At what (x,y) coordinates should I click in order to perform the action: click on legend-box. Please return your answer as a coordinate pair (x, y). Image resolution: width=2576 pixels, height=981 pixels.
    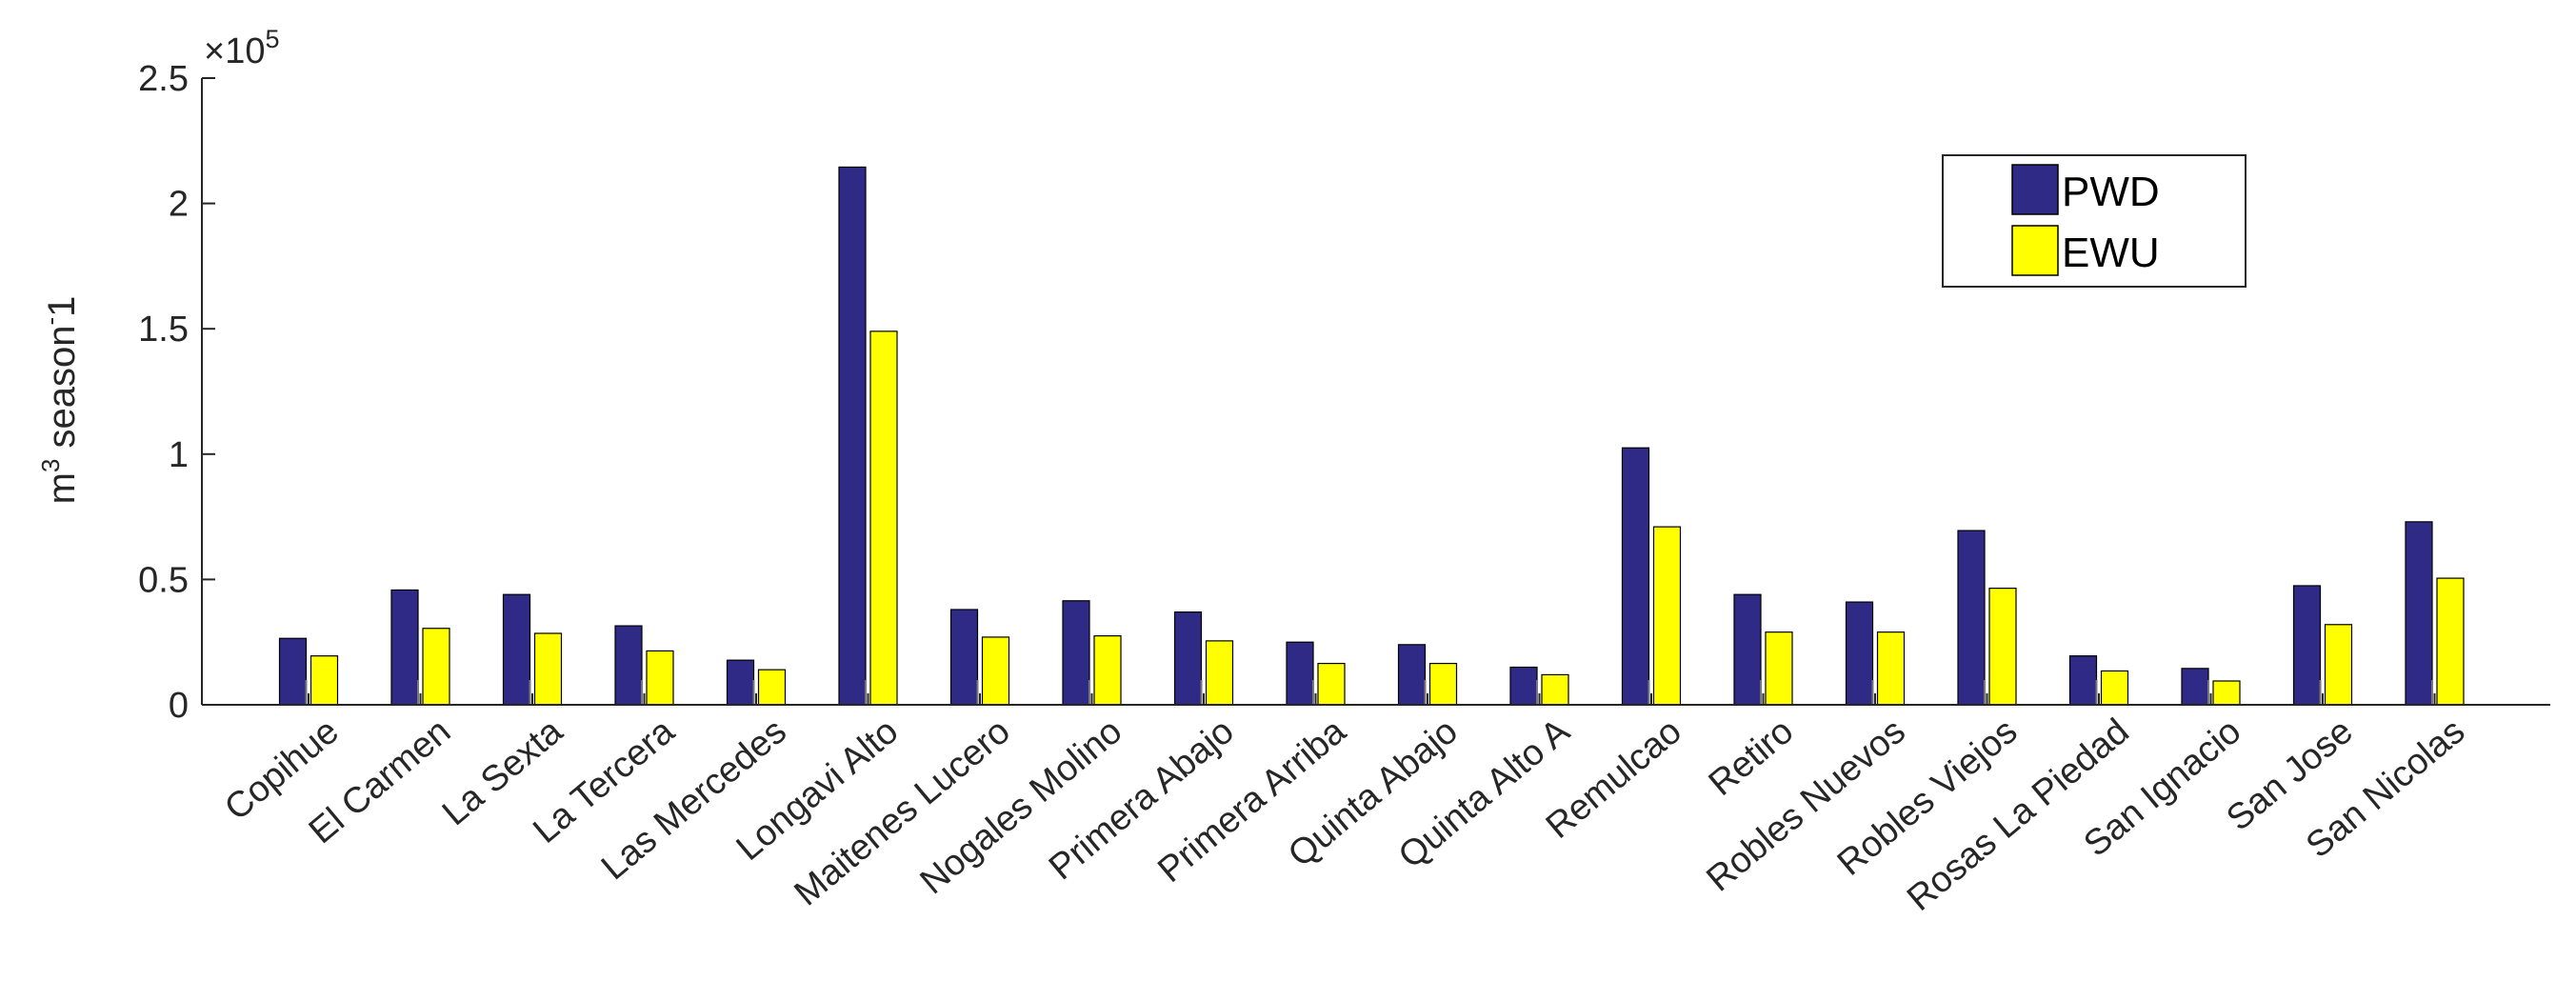
    Looking at the image, I should click on (2094, 221).